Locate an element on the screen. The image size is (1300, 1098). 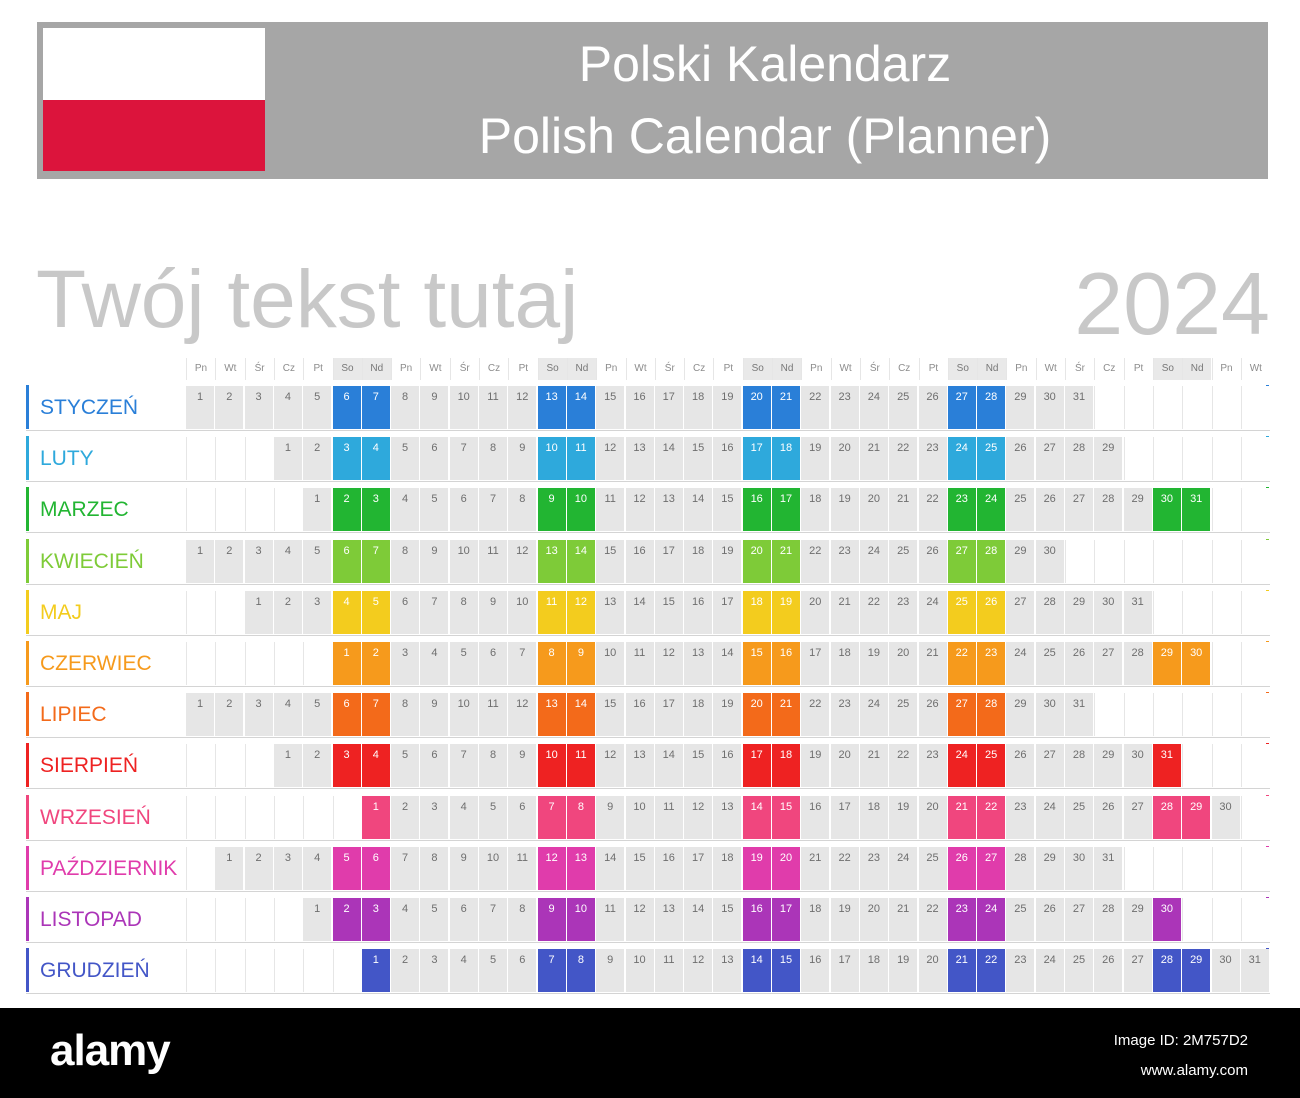
day-cell: 13 is located at coordinates (727, 817).